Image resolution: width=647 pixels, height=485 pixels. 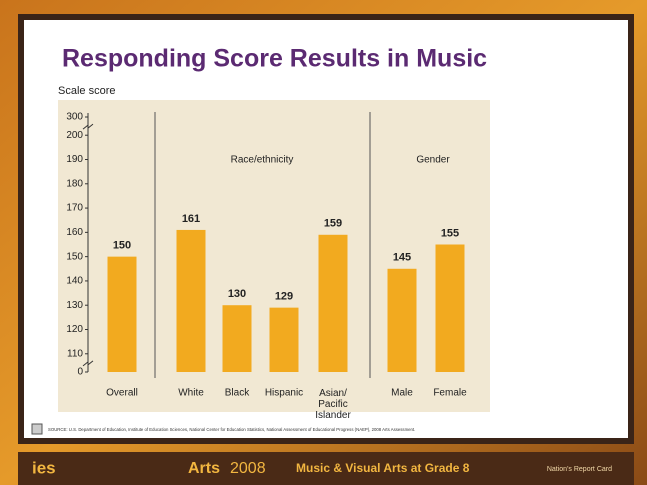 I want to click on y-tick-label: 160, so click(x=74, y=232).